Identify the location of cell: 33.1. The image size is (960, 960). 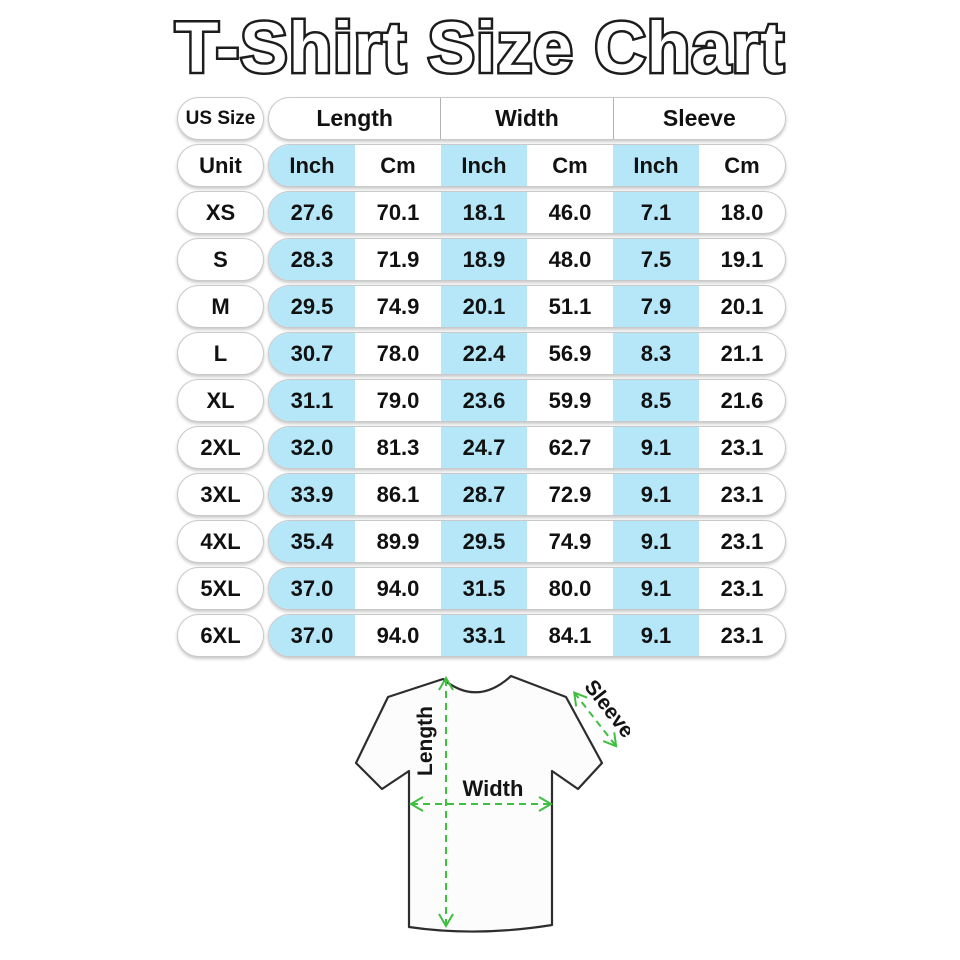
(484, 635).